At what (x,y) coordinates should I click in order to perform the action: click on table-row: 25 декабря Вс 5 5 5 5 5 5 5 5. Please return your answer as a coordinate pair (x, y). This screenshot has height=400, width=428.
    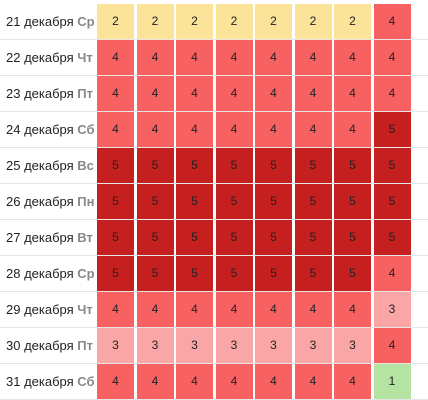
    Looking at the image, I should click on (214, 166).